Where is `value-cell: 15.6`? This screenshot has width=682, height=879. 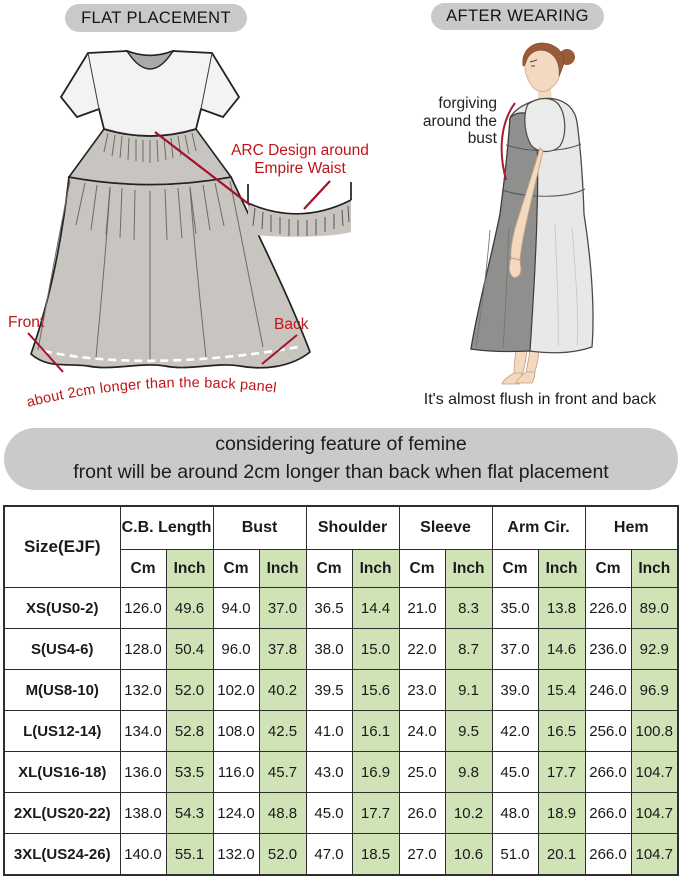 value-cell: 15.6 is located at coordinates (375, 690).